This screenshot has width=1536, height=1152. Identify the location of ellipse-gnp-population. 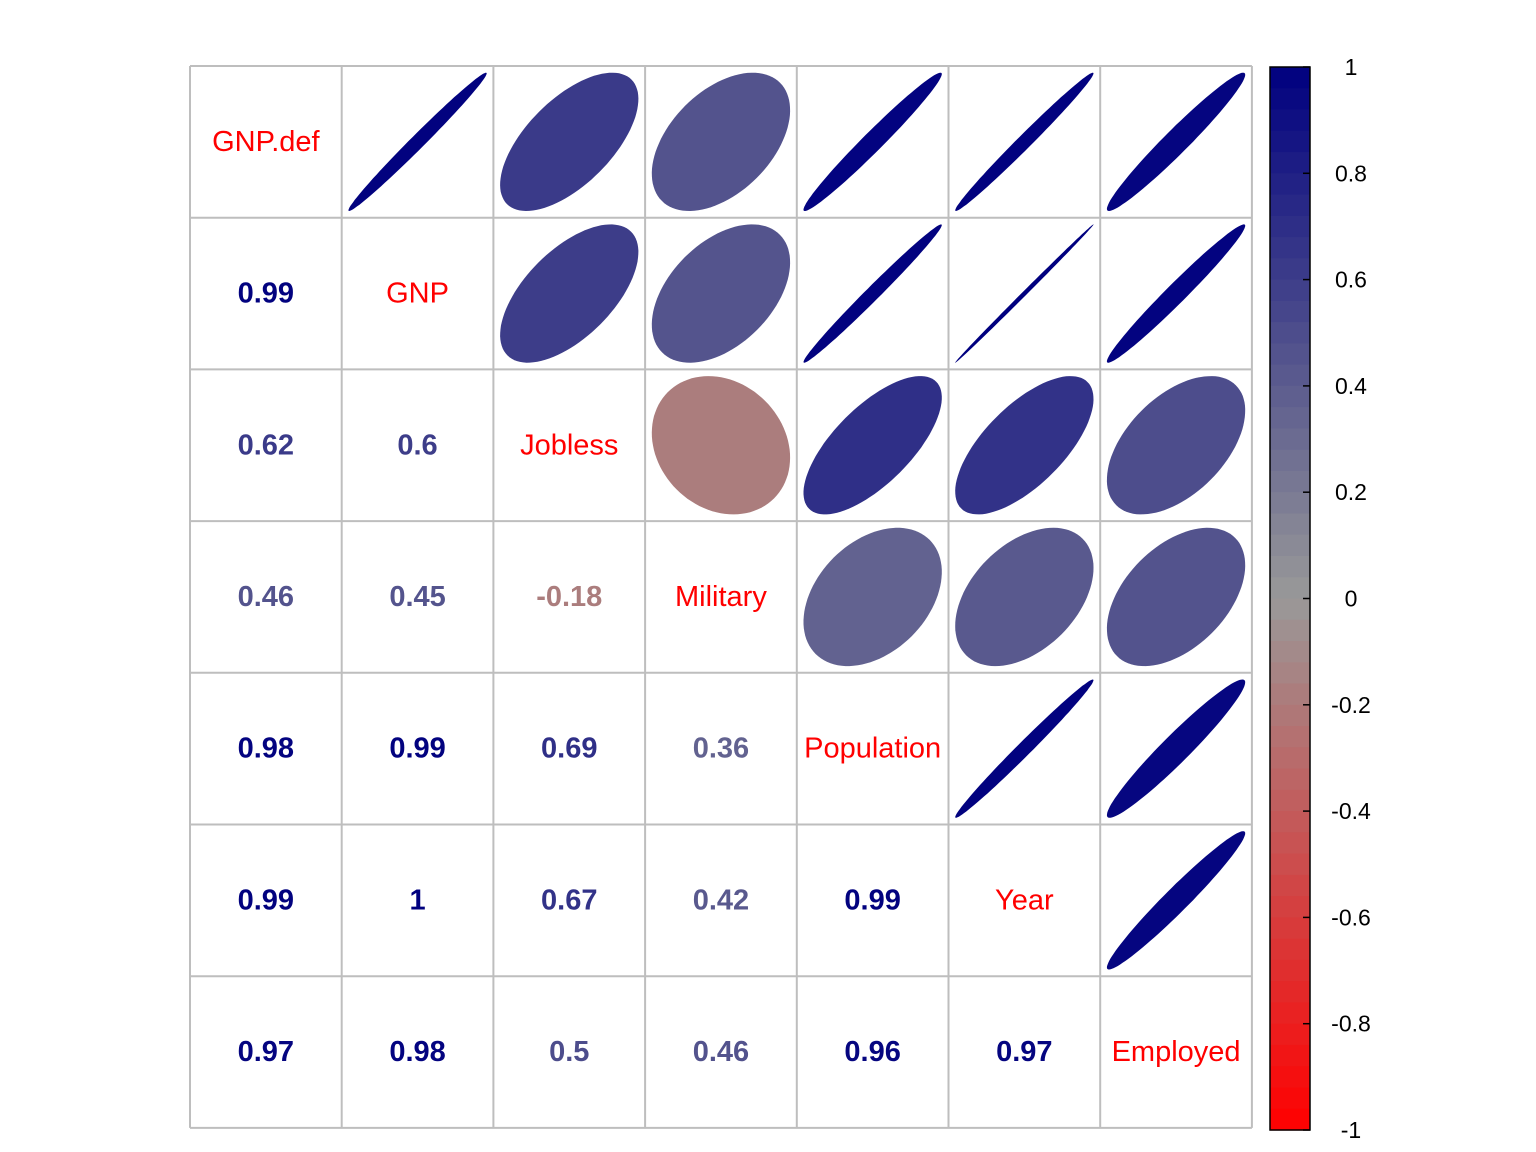
(872, 293).